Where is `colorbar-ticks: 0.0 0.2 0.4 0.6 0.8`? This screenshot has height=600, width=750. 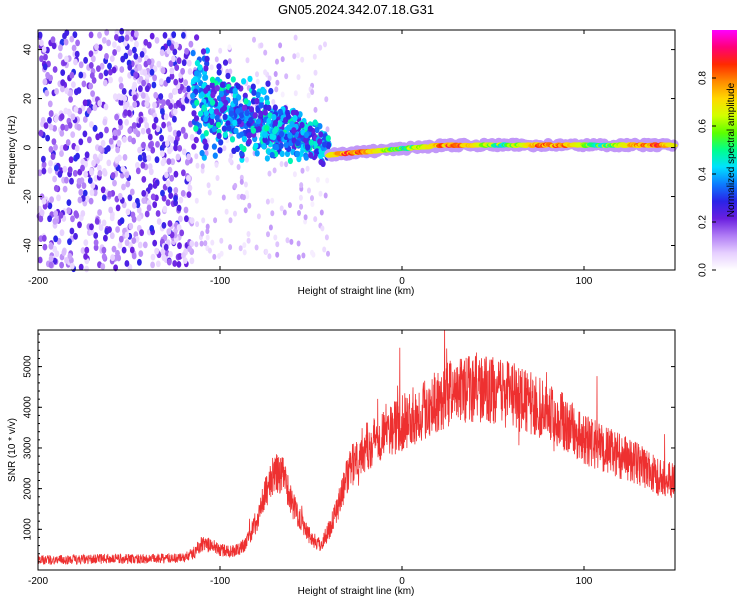
colorbar-ticks: 0.0 0.2 0.4 0.6 0.8 is located at coordinates (707, 174).